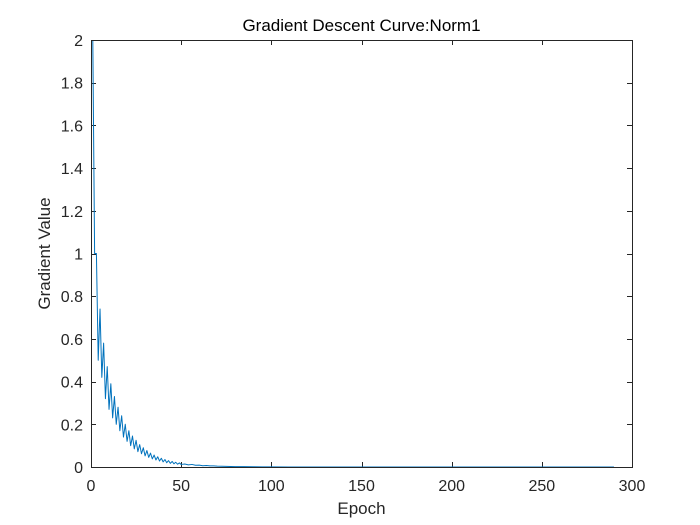 The width and height of the screenshot is (700, 525). I want to click on y-tick-label: 1.8, so click(72, 84).